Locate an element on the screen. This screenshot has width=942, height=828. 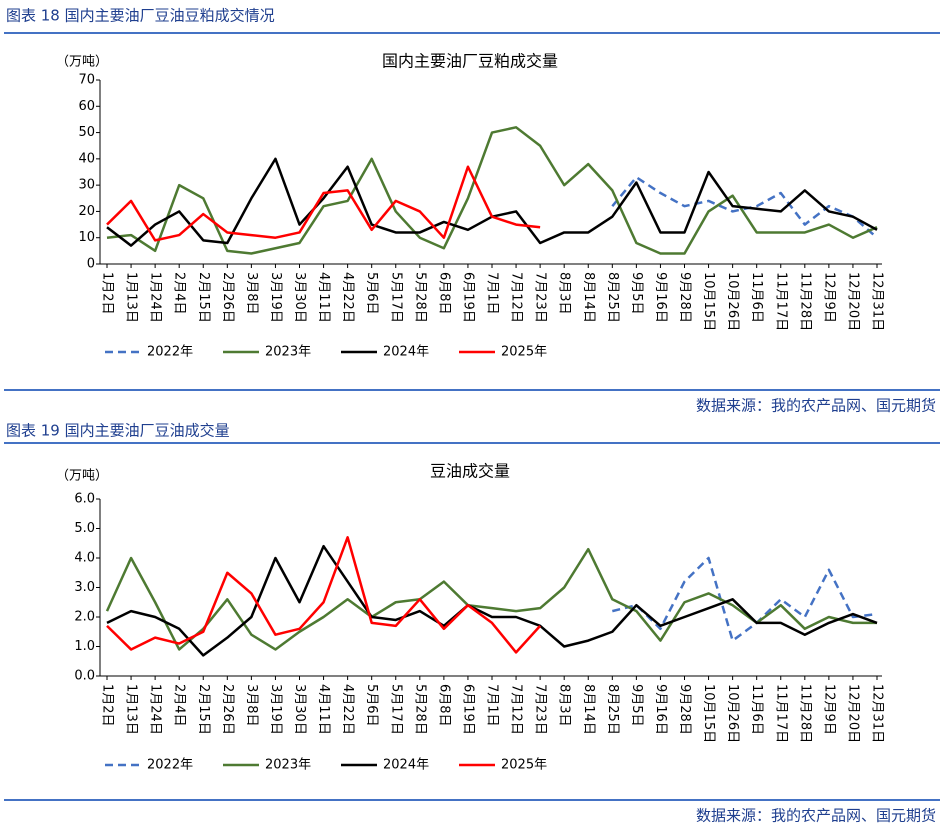
y-tick-label: 0.0 is located at coordinates (84, 676).